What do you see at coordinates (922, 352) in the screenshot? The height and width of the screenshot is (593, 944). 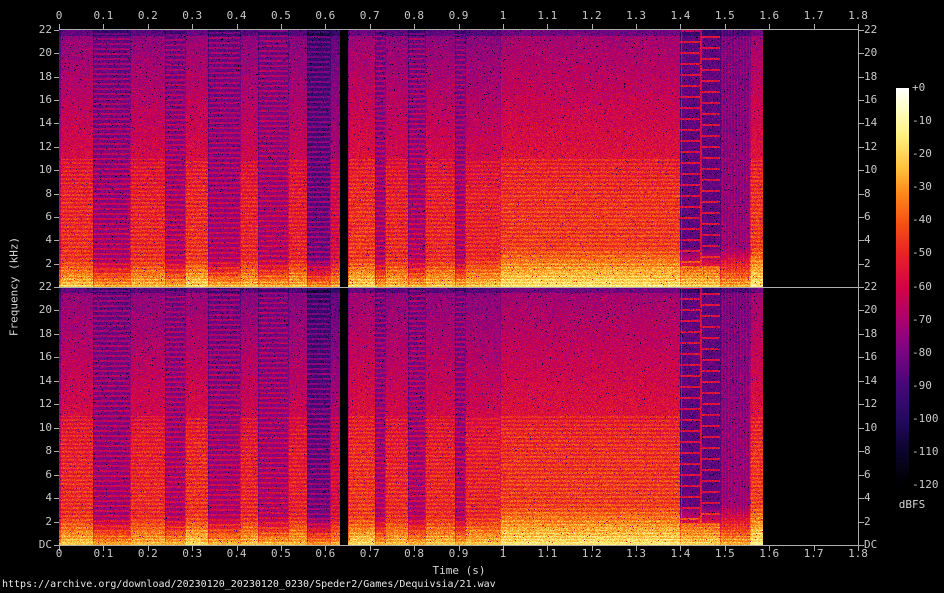 I see `colorbar-tick-label: -80` at bounding box center [922, 352].